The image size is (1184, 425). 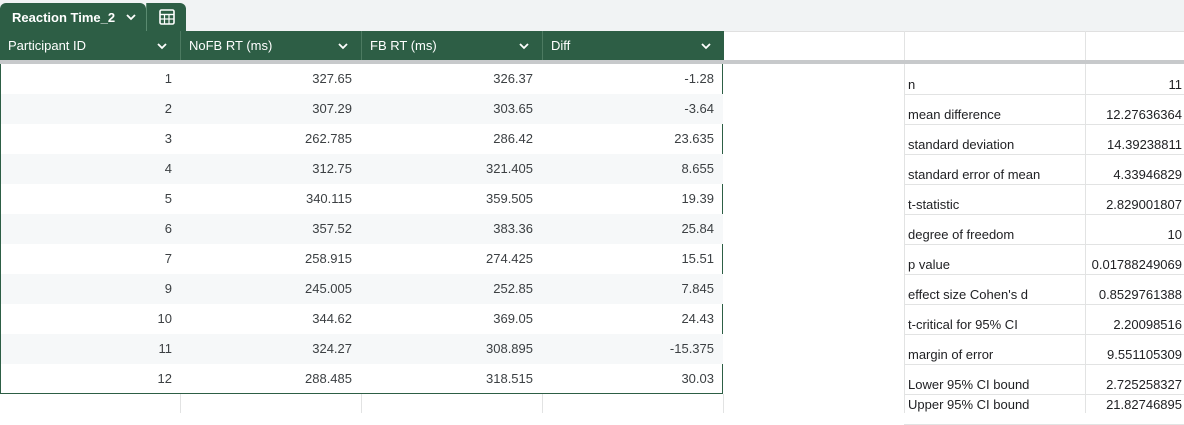 What do you see at coordinates (513, 288) in the screenshot?
I see `fb-rt-cell: 252.85` at bounding box center [513, 288].